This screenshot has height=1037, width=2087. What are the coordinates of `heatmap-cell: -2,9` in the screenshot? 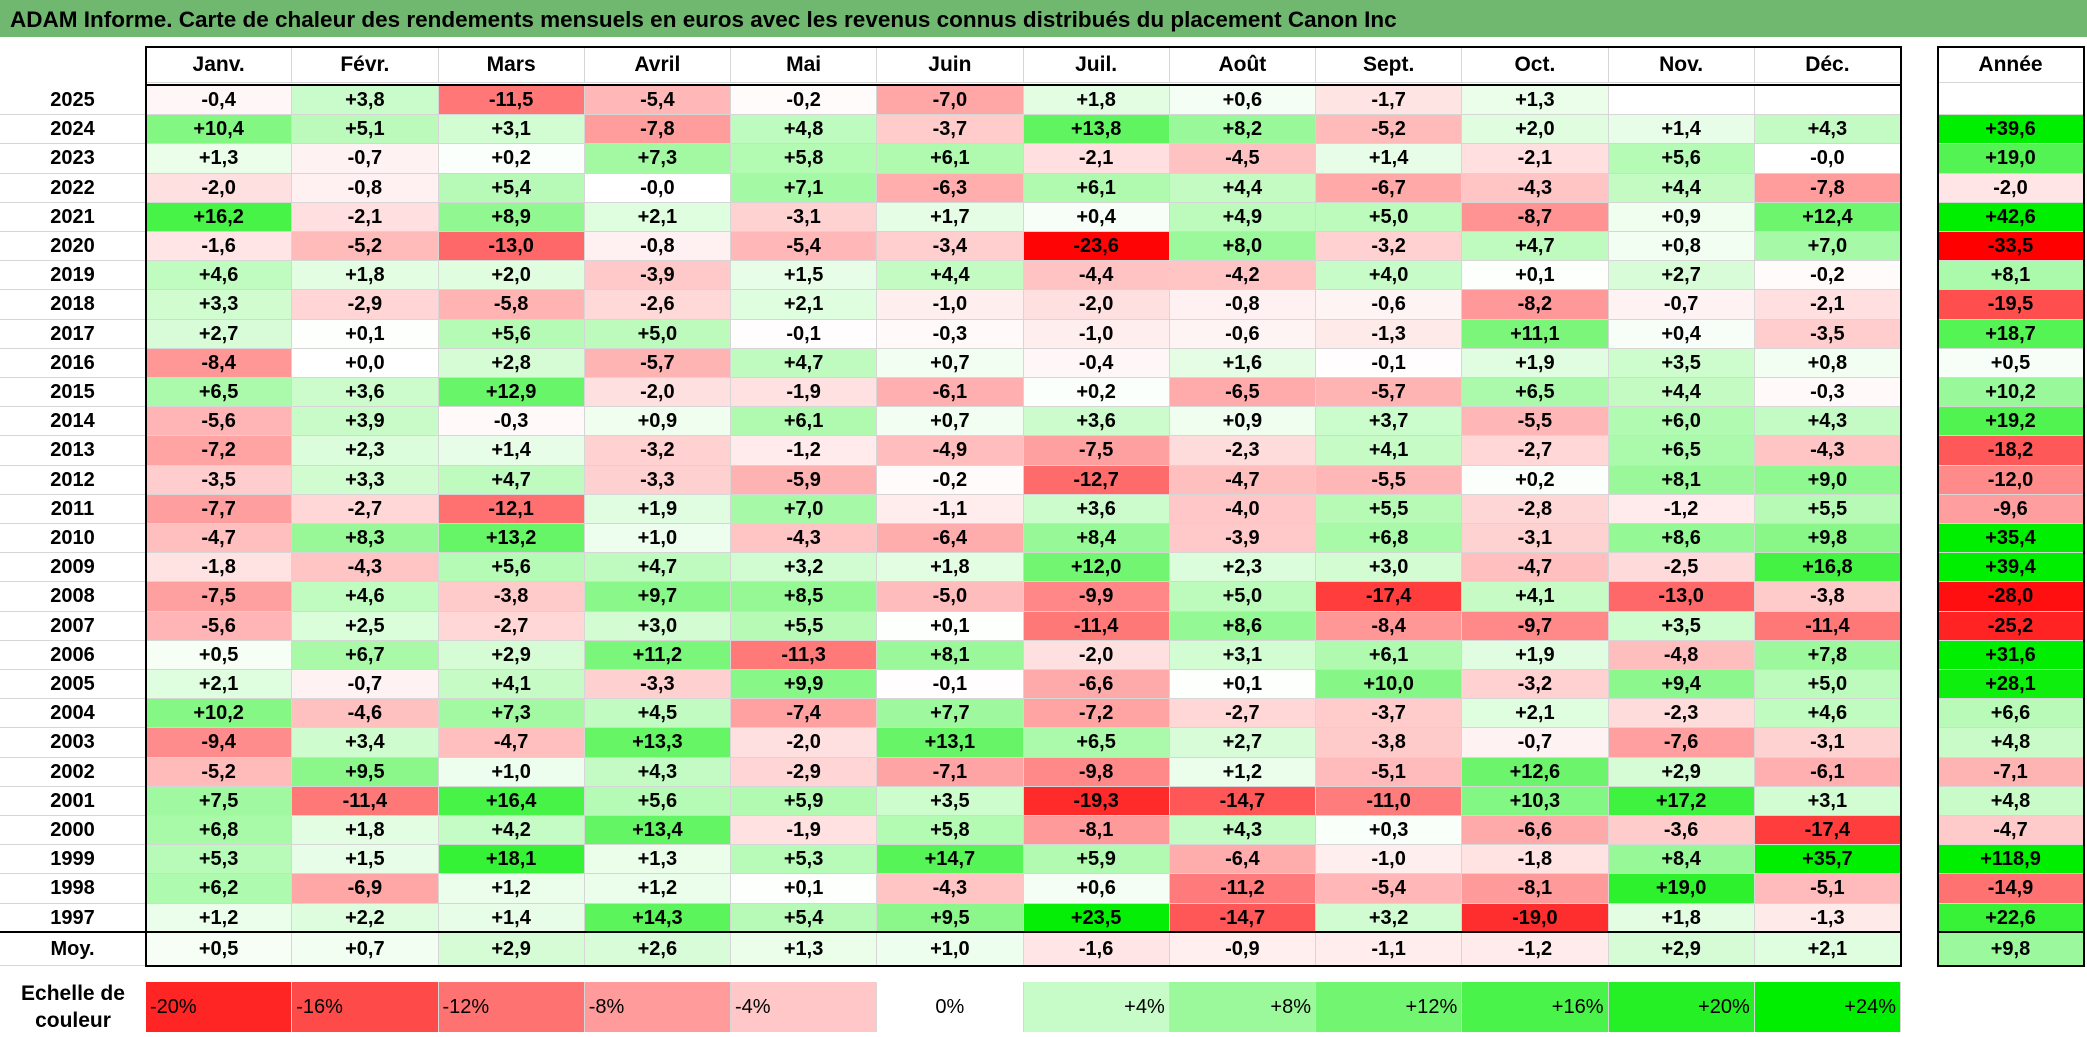 It's located at (365, 305).